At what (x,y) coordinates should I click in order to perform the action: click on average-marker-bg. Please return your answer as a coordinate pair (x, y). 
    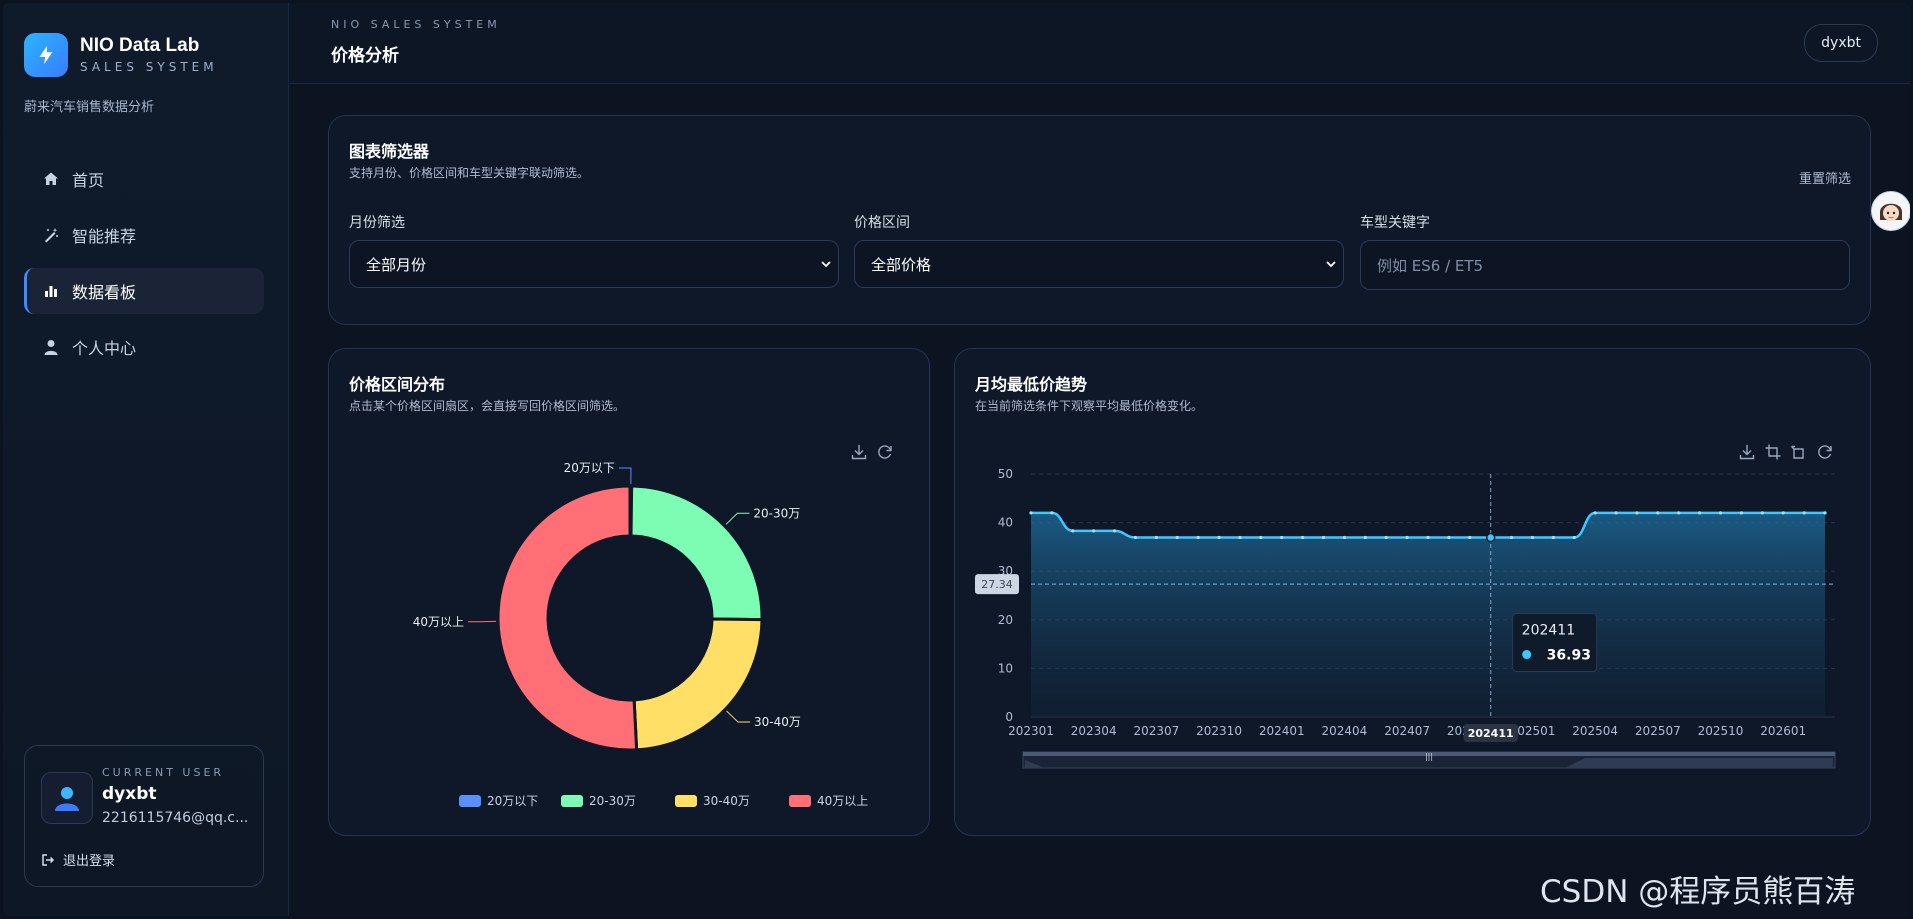
    Looking at the image, I should click on (997, 584).